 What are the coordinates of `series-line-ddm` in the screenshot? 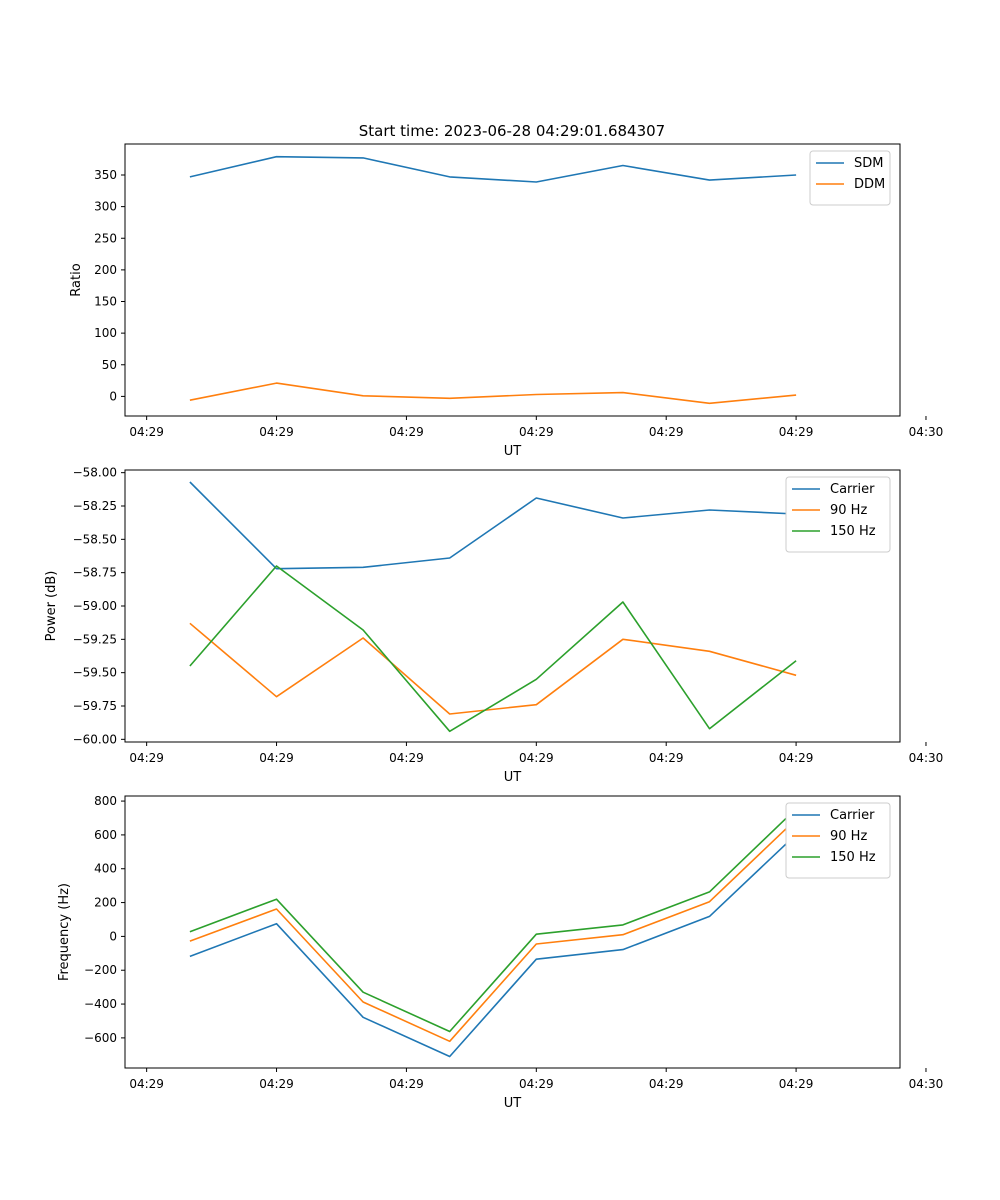 It's located at (493, 393).